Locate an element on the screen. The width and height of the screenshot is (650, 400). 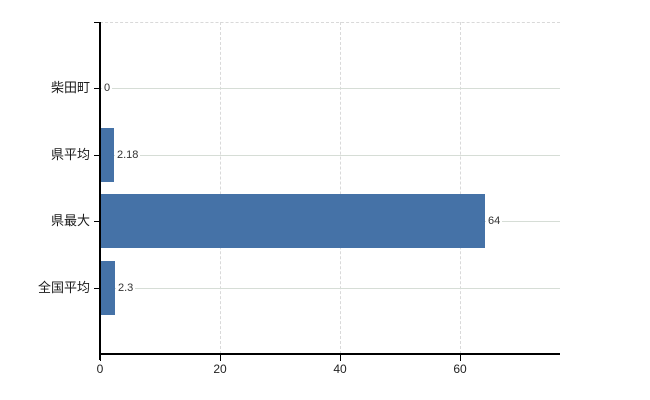
y-axis is located at coordinates (100, 191).